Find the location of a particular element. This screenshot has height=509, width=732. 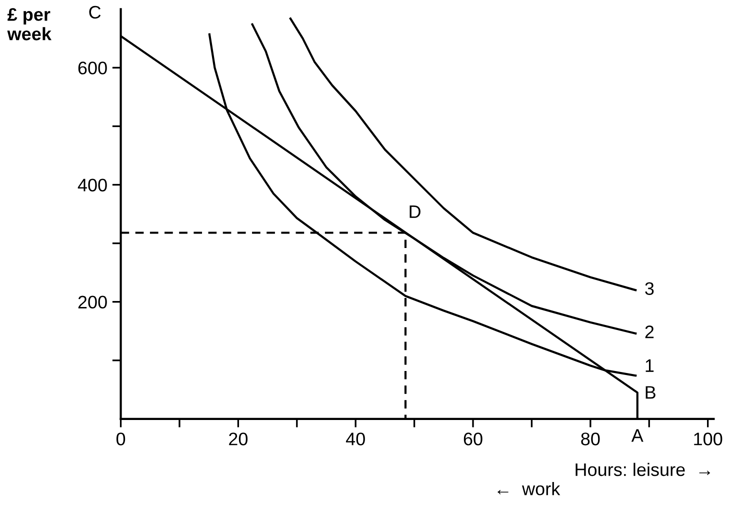

annotation: D is located at coordinates (415, 211).